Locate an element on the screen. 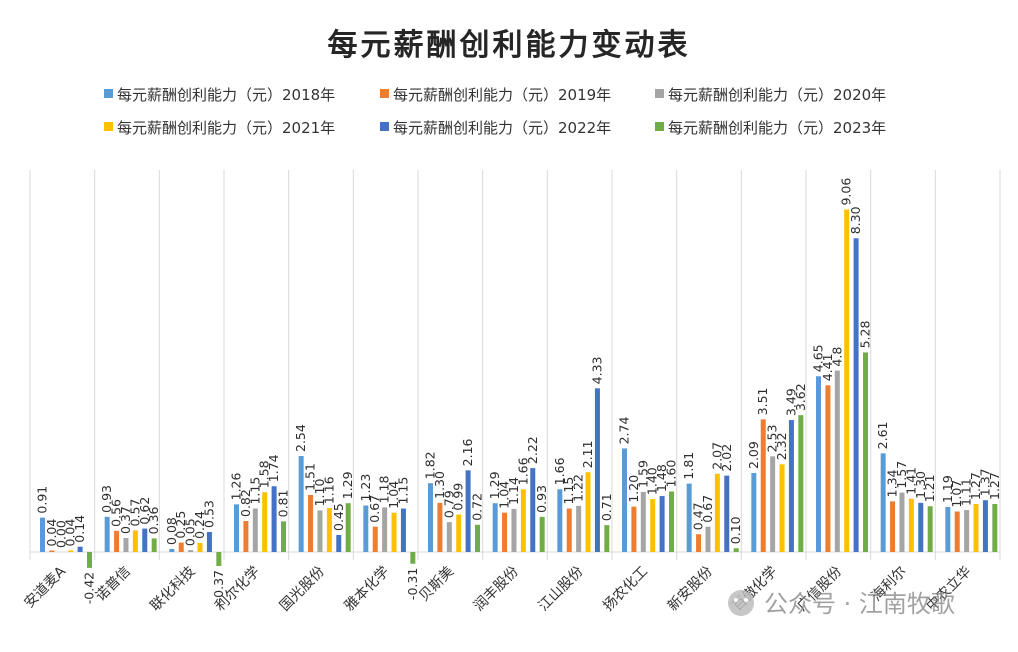 The height and width of the screenshot is (652, 1018). data-label: 1.29 is located at coordinates (494, 485).